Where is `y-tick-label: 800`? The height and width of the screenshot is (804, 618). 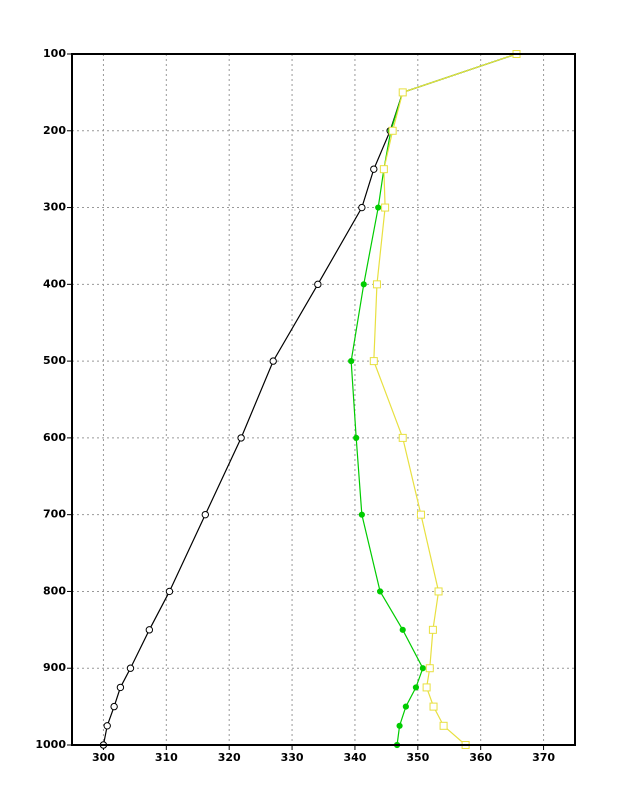
y-tick-label: 800 is located at coordinates (54, 590).